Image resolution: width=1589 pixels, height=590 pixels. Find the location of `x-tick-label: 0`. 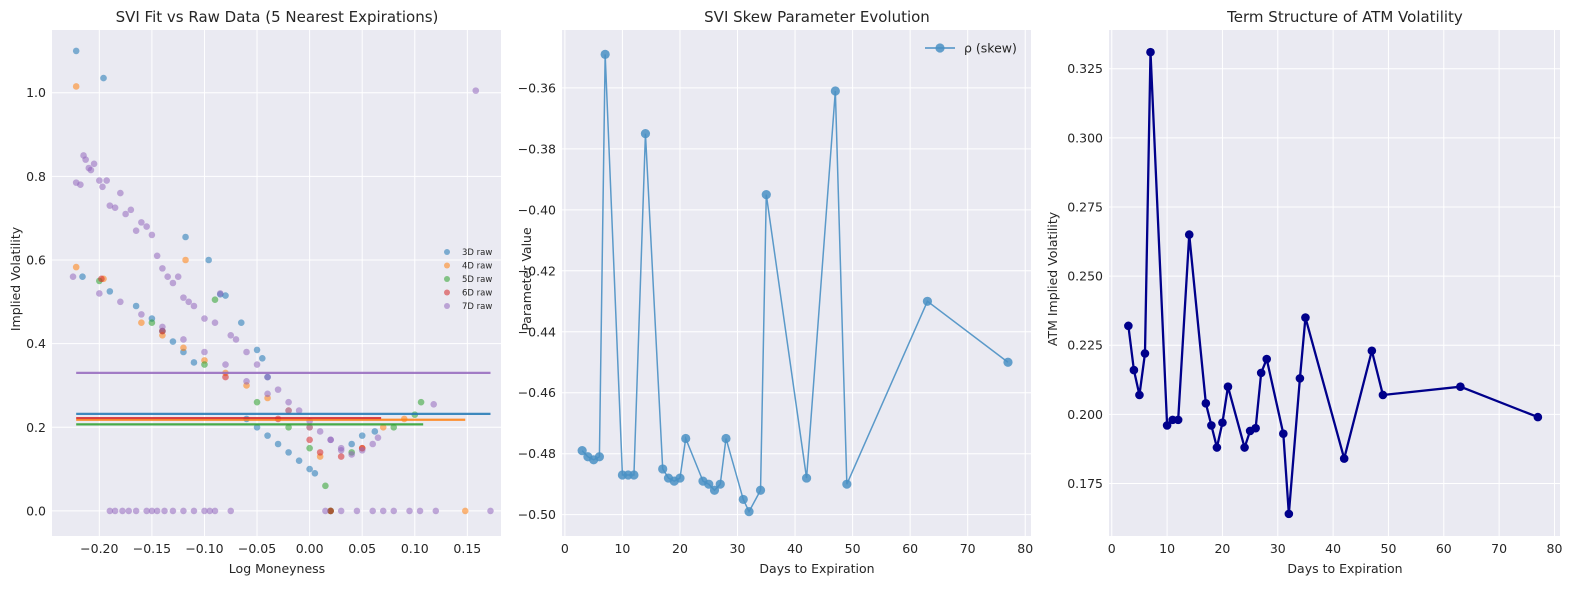

x-tick-label: 0 is located at coordinates (565, 548).